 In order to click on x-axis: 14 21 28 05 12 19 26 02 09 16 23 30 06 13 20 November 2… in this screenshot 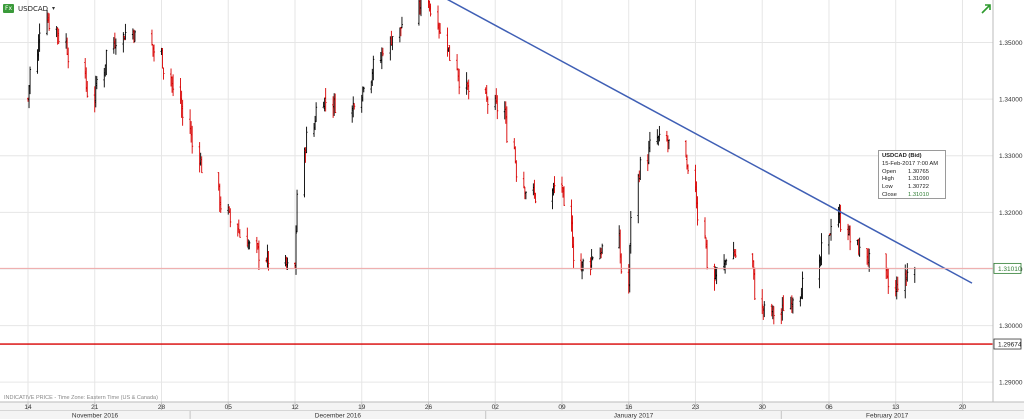, I will do `click(512, 410)`.